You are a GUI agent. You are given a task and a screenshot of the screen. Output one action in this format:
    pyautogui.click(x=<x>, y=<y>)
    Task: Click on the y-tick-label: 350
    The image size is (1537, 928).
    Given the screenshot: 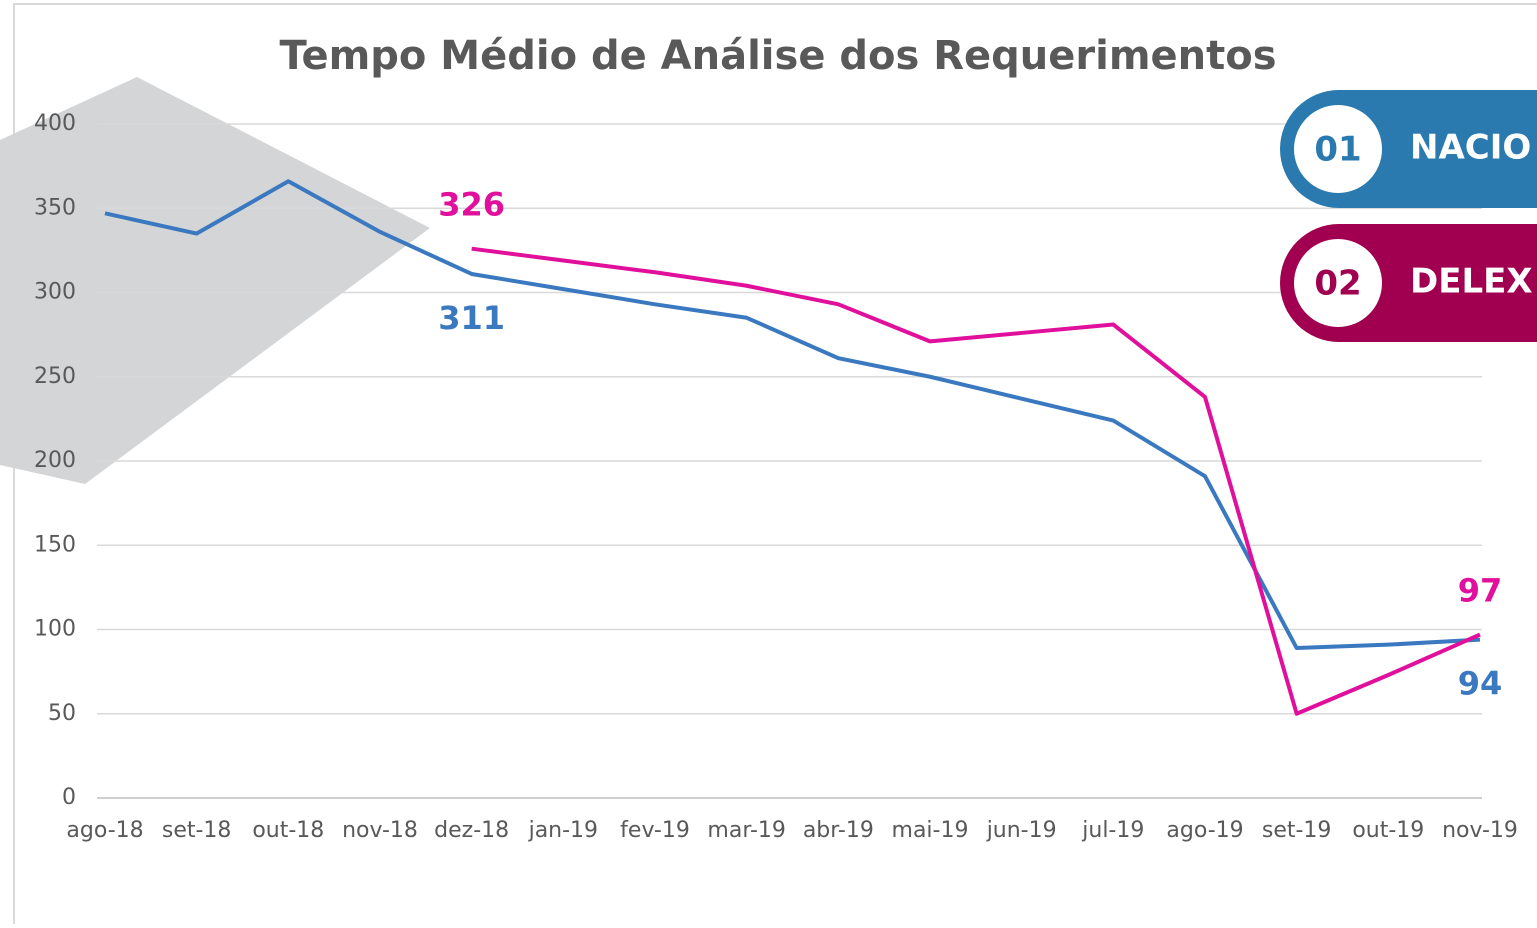 What is the action you would take?
    pyautogui.click(x=55, y=207)
    